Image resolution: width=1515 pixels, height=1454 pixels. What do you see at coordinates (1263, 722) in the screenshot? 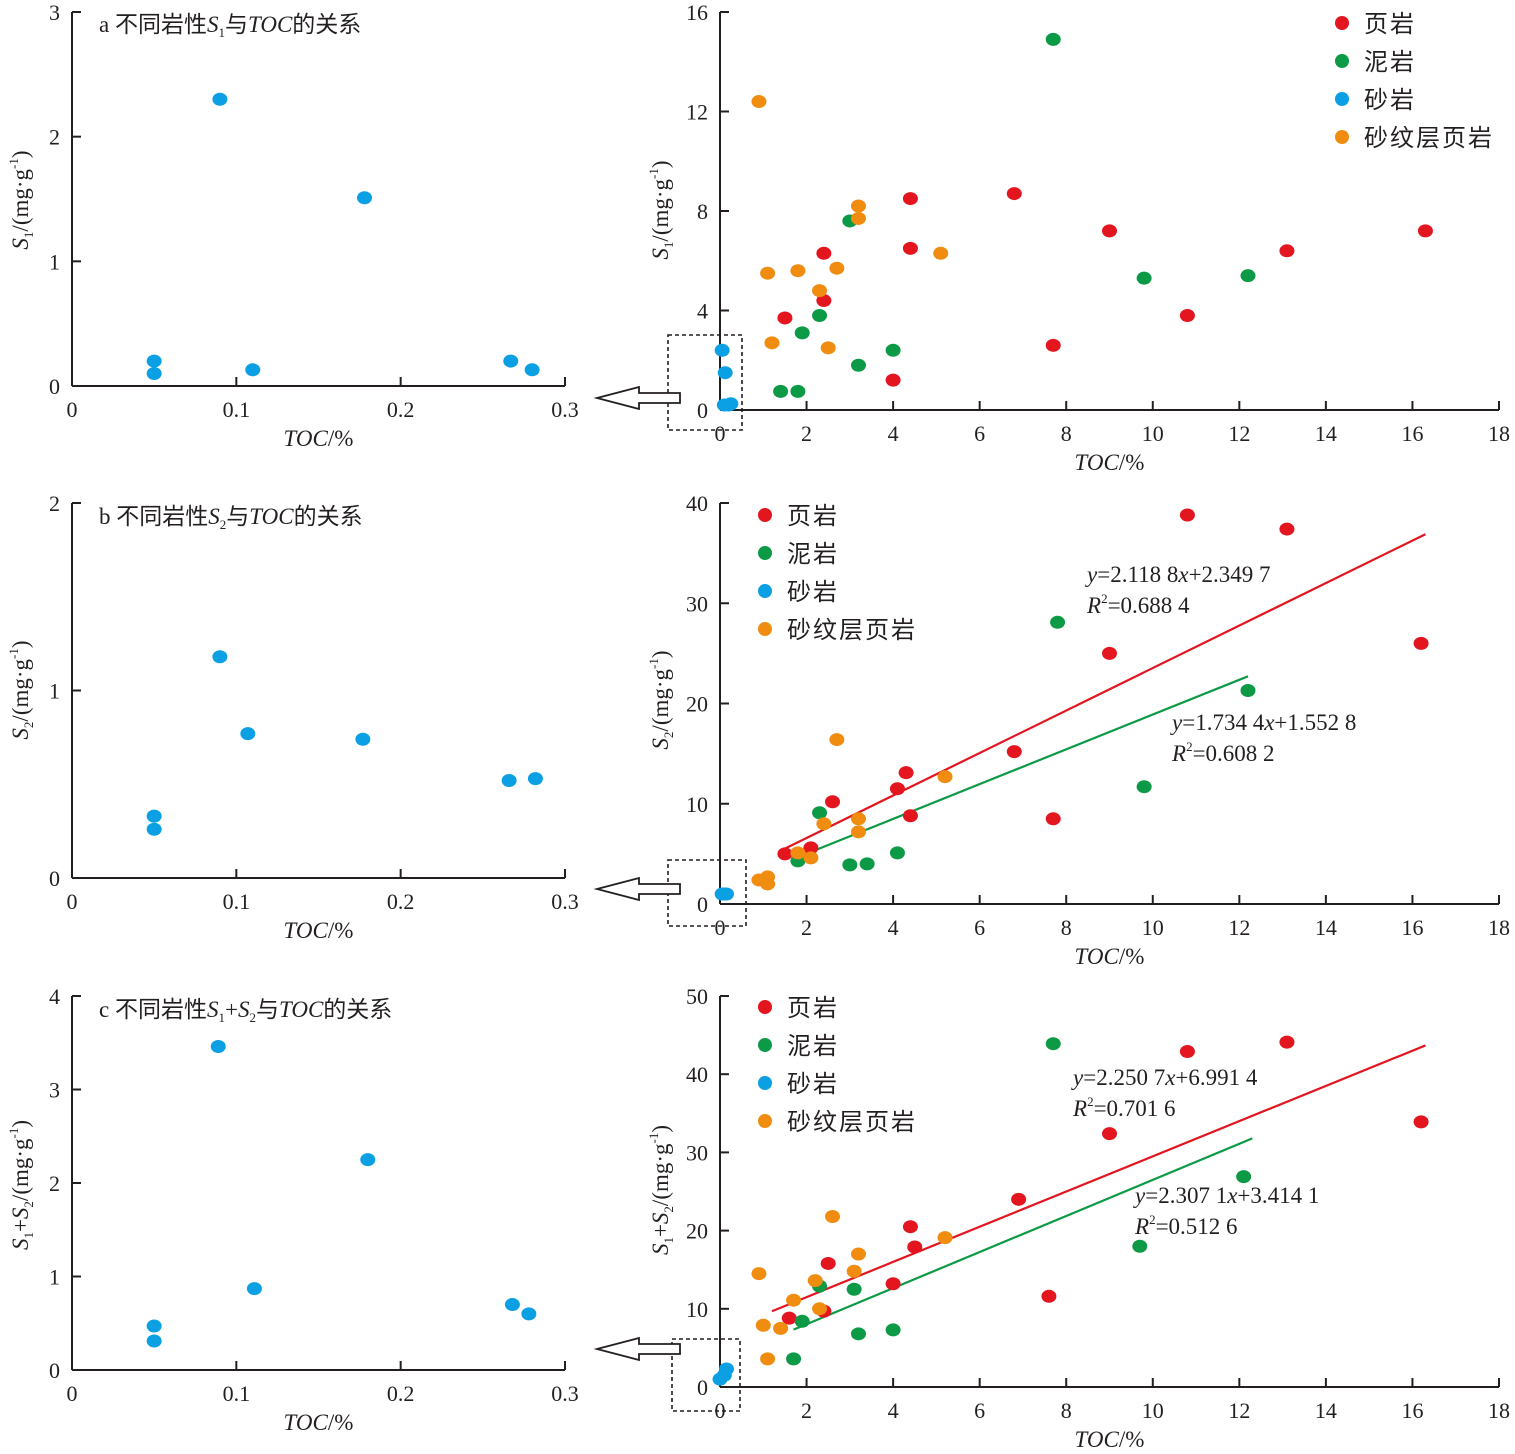
I see `fit-equation: y=1.734 4x+1.552 8` at bounding box center [1263, 722].